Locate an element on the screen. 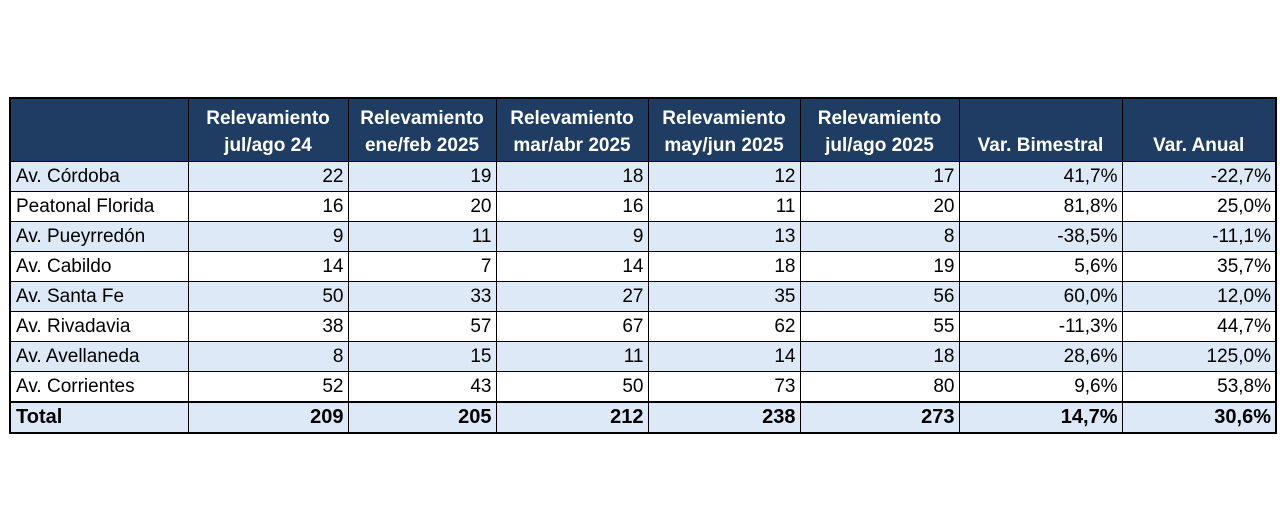 Image resolution: width=1280 pixels, height=531 pixels. table-cell: 35,7% is located at coordinates (1199, 266).